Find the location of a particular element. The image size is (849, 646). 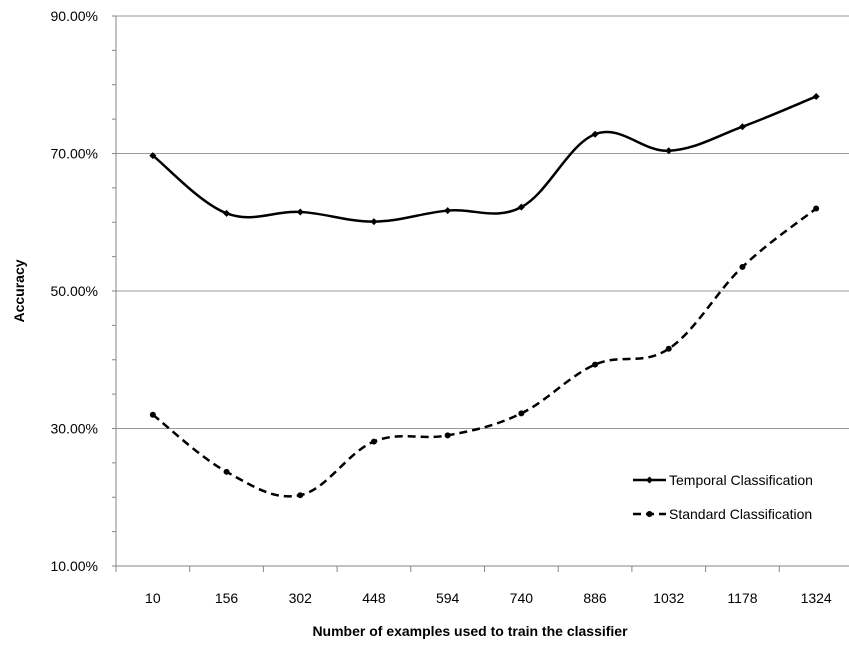

legend-marker-temporal is located at coordinates (649, 480).